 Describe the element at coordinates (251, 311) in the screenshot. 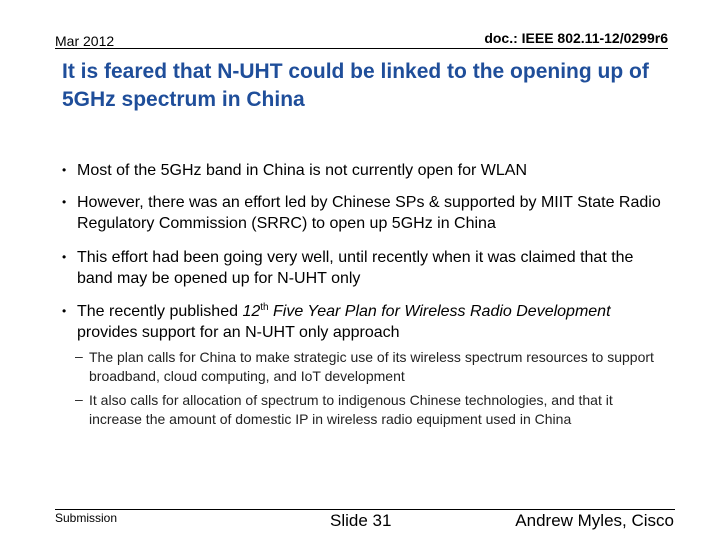

I see `text: 12` at that location.